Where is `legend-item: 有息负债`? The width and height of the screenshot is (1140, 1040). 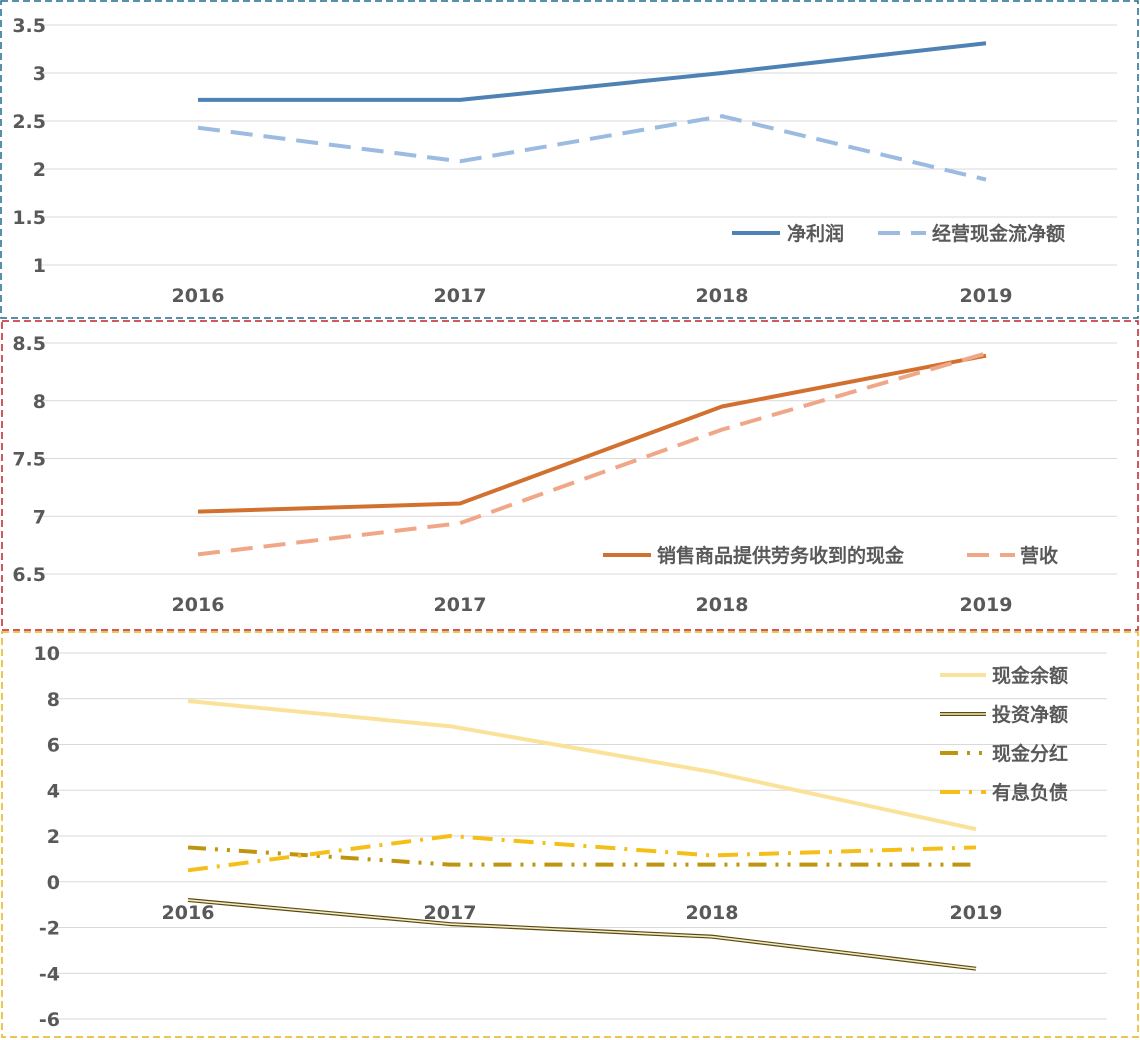
legend-item: 有息负债 is located at coordinates (1004, 792).